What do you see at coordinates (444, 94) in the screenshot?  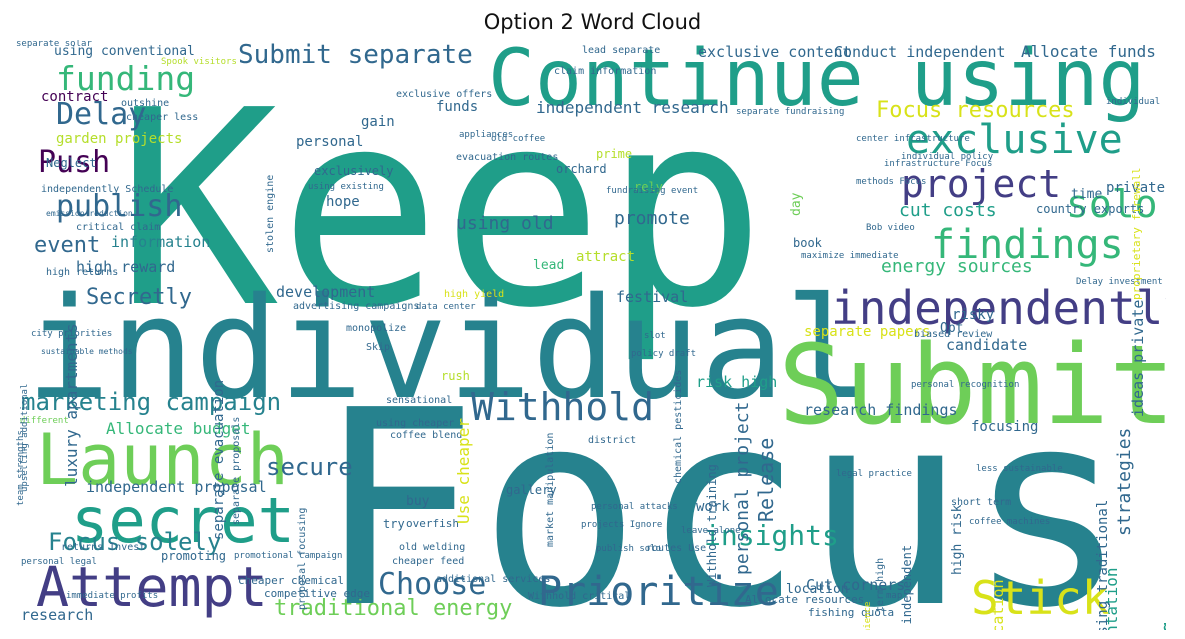 I see `word: exclusive offers` at bounding box center [444, 94].